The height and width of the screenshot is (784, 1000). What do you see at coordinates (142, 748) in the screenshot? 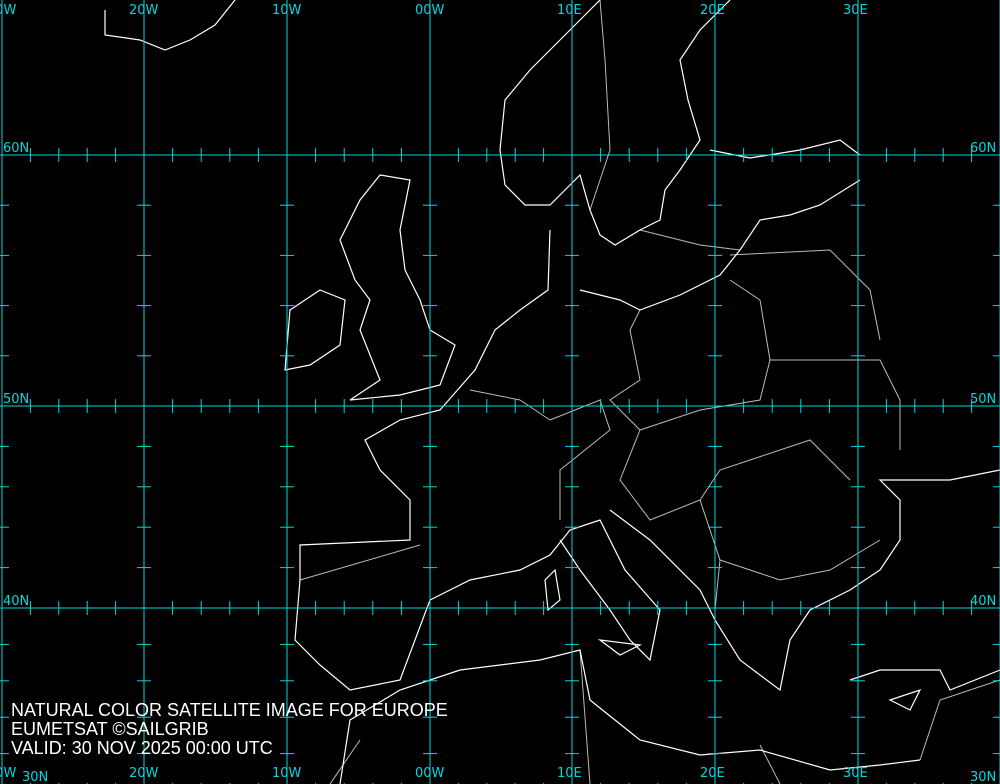
I see `caption-valid-time: VALID: 30 NOV 2025 00:00 UTC` at bounding box center [142, 748].